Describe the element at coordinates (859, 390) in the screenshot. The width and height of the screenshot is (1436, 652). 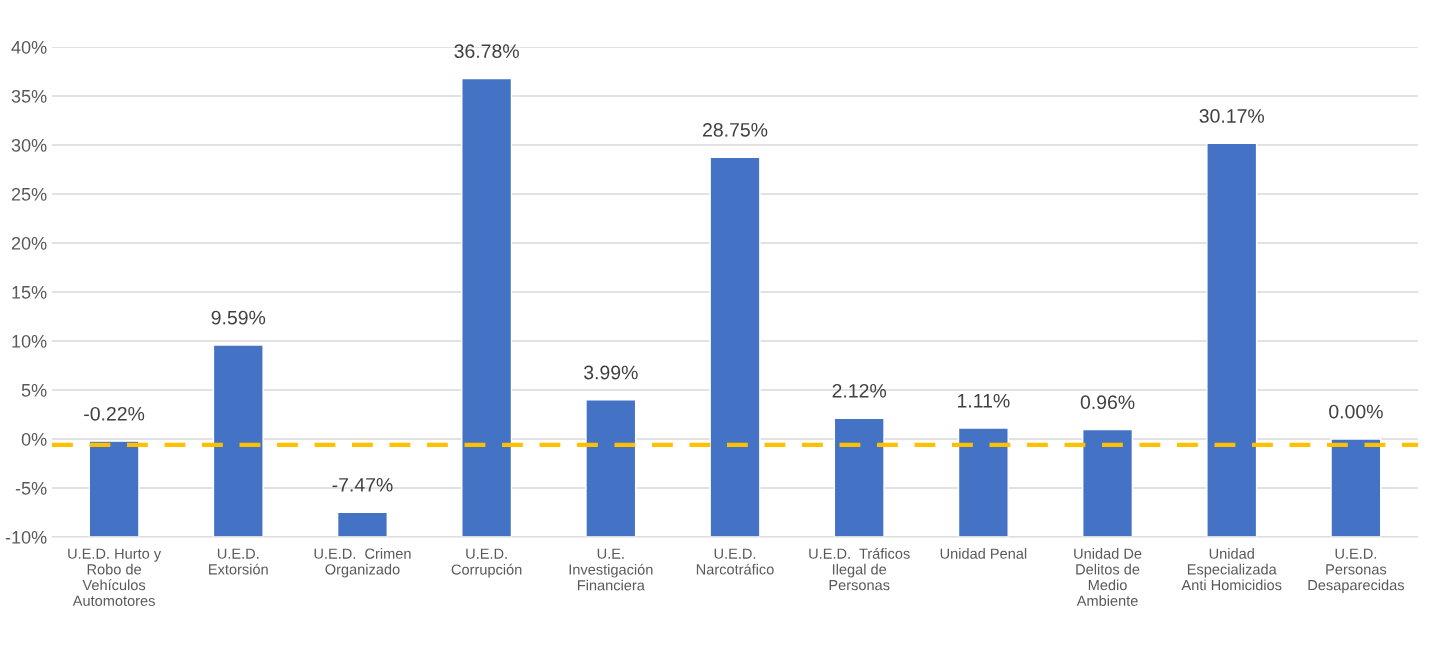
I see `data-label: 2.12%` at that location.